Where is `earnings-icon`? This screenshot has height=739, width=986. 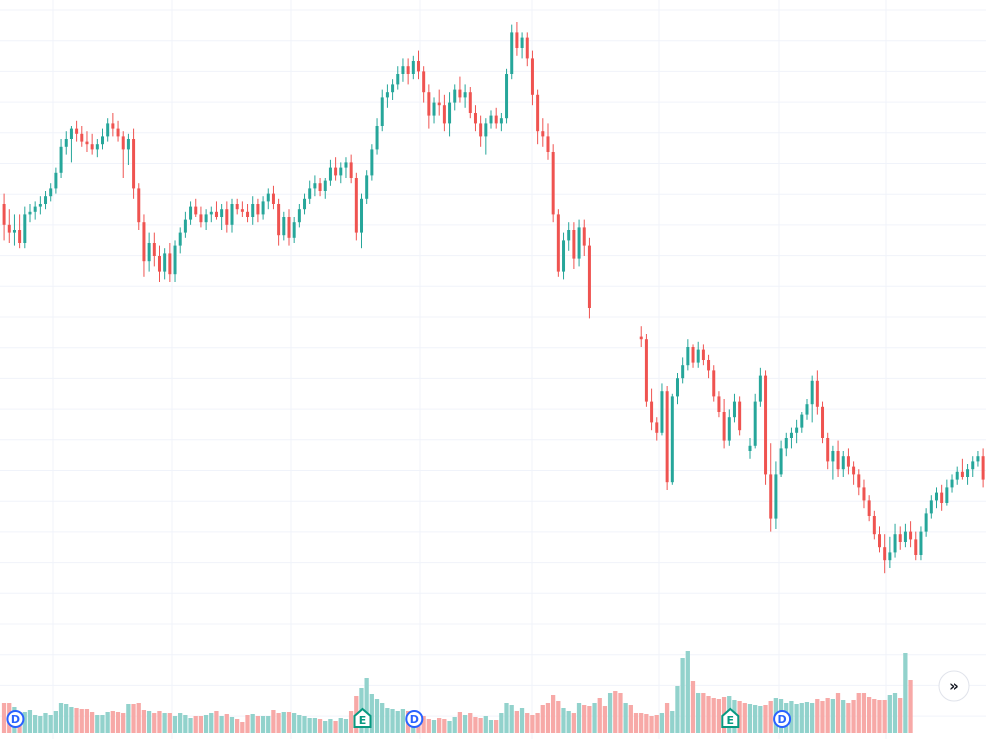
earnings-icon is located at coordinates (730, 717).